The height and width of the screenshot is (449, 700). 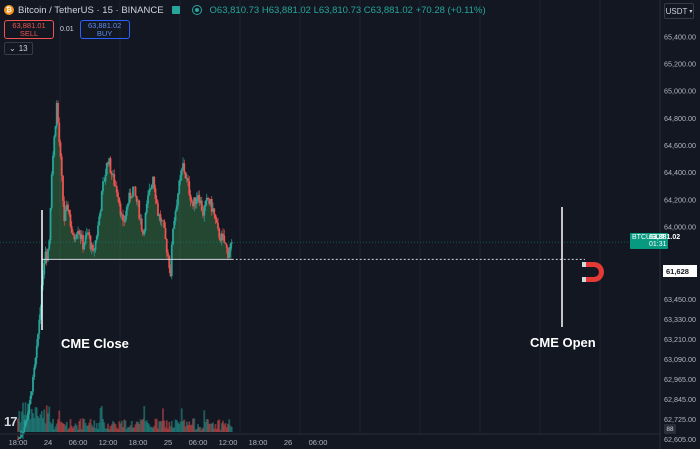 What do you see at coordinates (67, 29) in the screenshot?
I see `spread-value: 0.01` at bounding box center [67, 29].